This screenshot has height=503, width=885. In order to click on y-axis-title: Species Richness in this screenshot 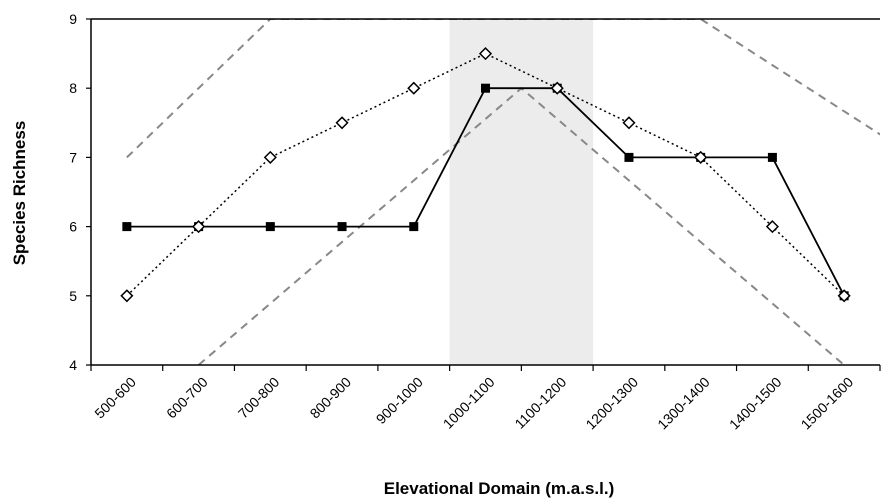, I will do `click(19, 193)`.